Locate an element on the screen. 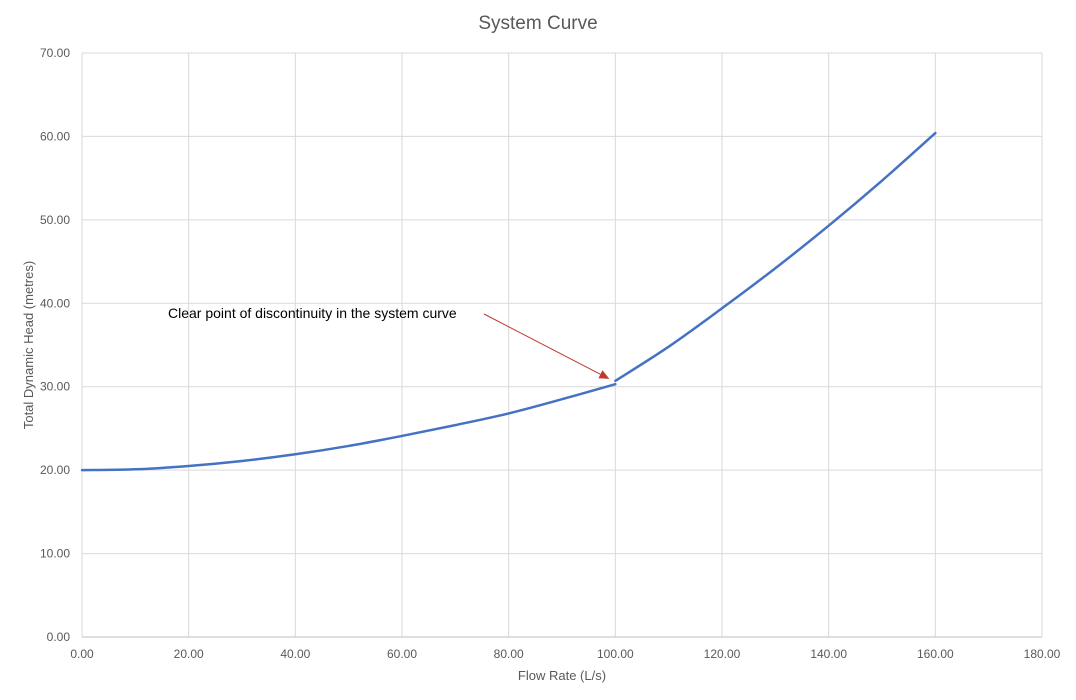 The image size is (1076, 700). chart-title: System Curve is located at coordinates (537, 23).